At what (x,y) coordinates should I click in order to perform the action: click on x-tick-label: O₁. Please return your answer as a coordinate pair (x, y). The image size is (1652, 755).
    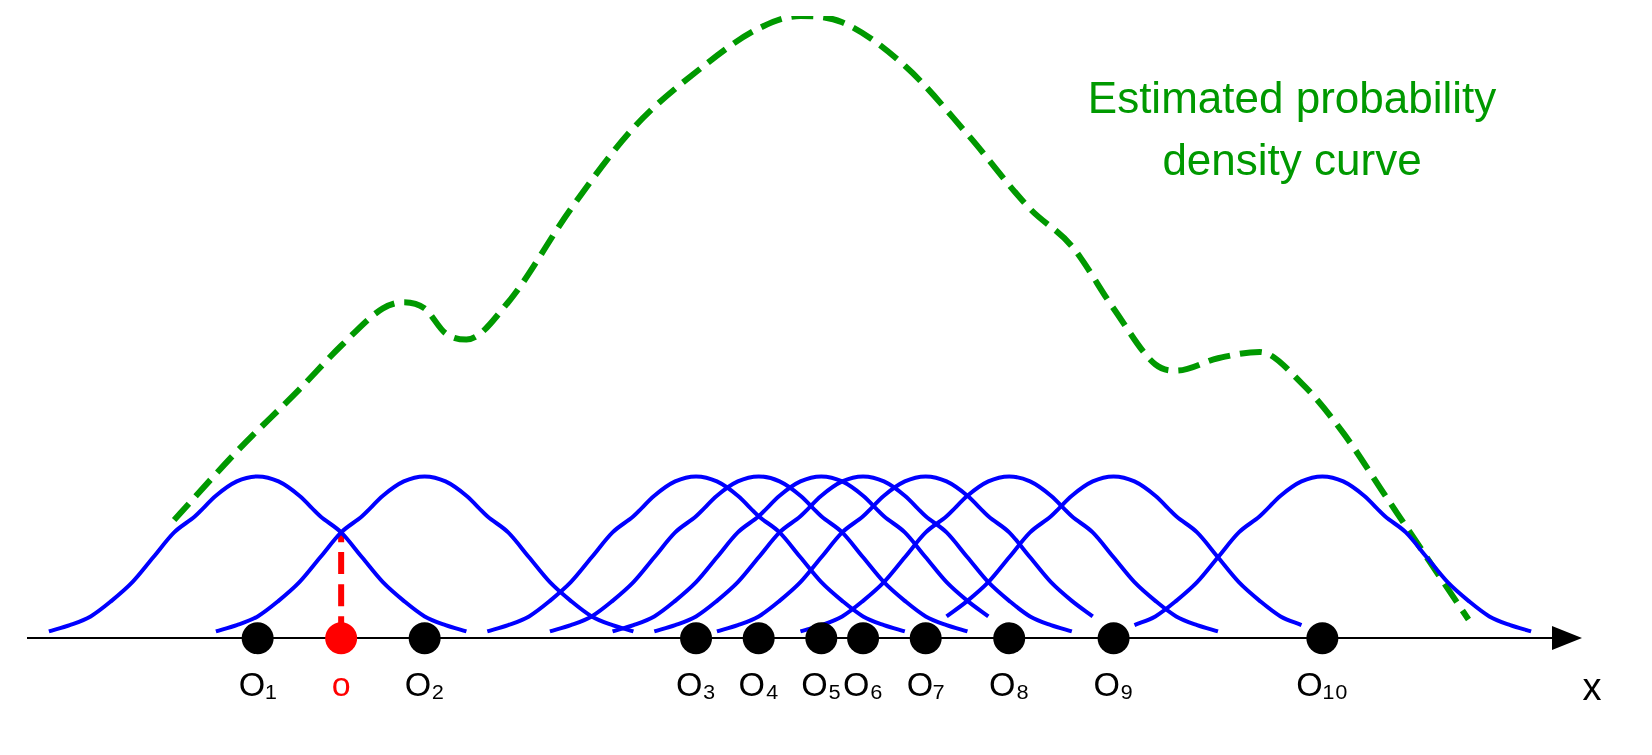
    Looking at the image, I should click on (257, 683).